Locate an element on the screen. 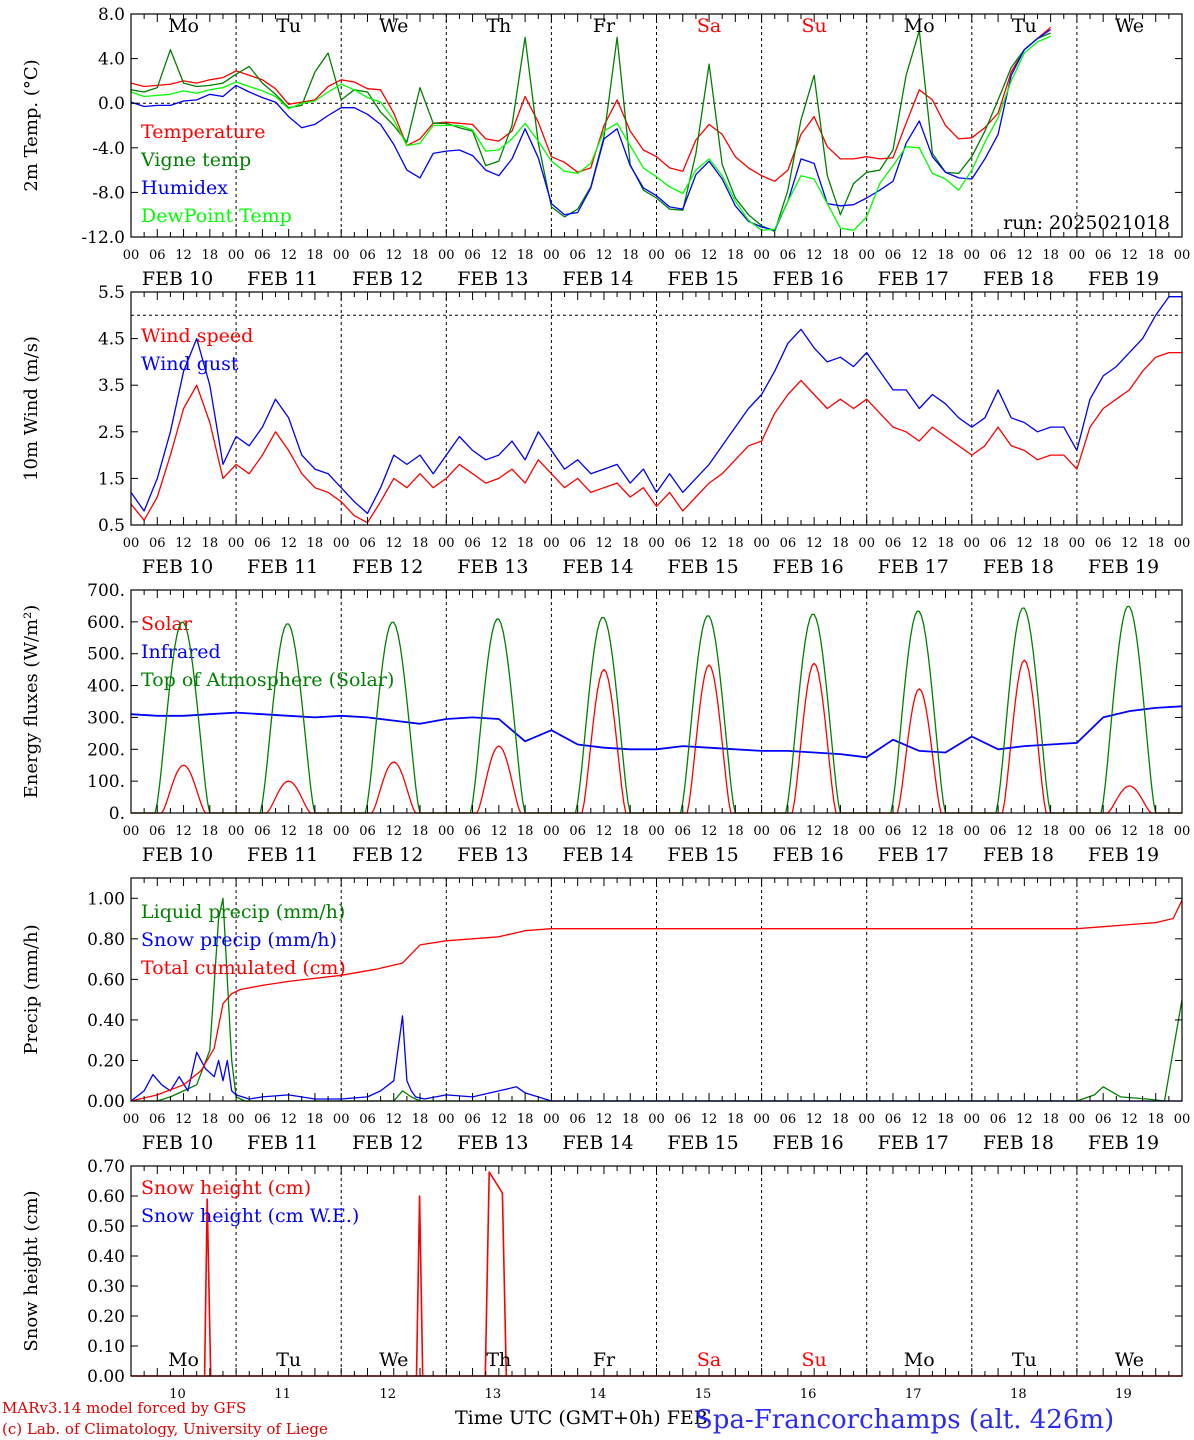  legend-entry: Liquid precip (mm/h) is located at coordinates (243, 912).